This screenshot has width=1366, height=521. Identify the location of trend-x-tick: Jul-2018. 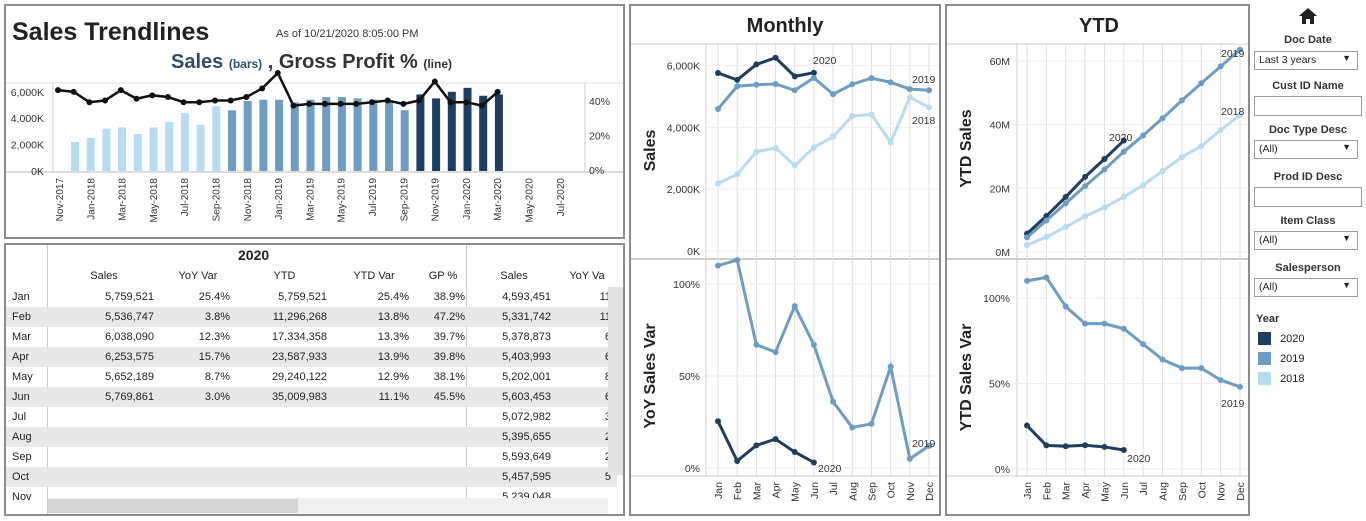
(185, 197).